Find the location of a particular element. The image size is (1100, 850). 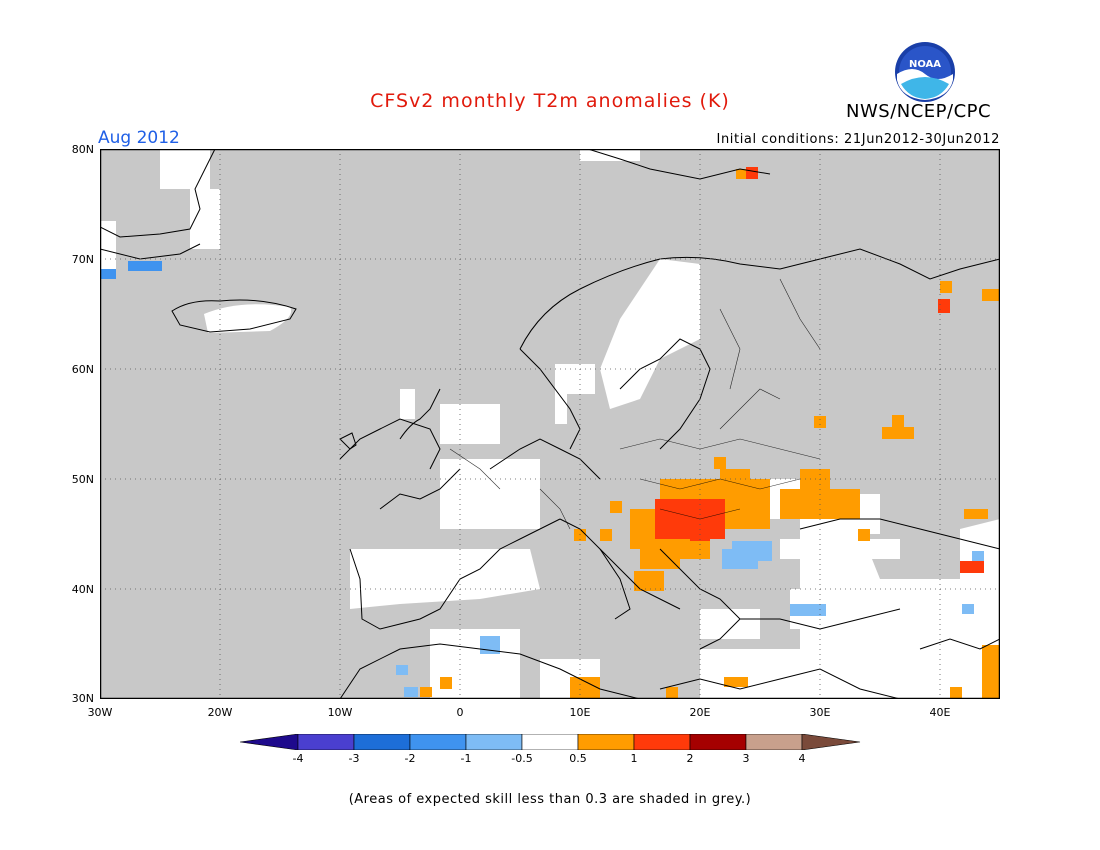

colorbar-label: -2 is located at coordinates (410, 758).